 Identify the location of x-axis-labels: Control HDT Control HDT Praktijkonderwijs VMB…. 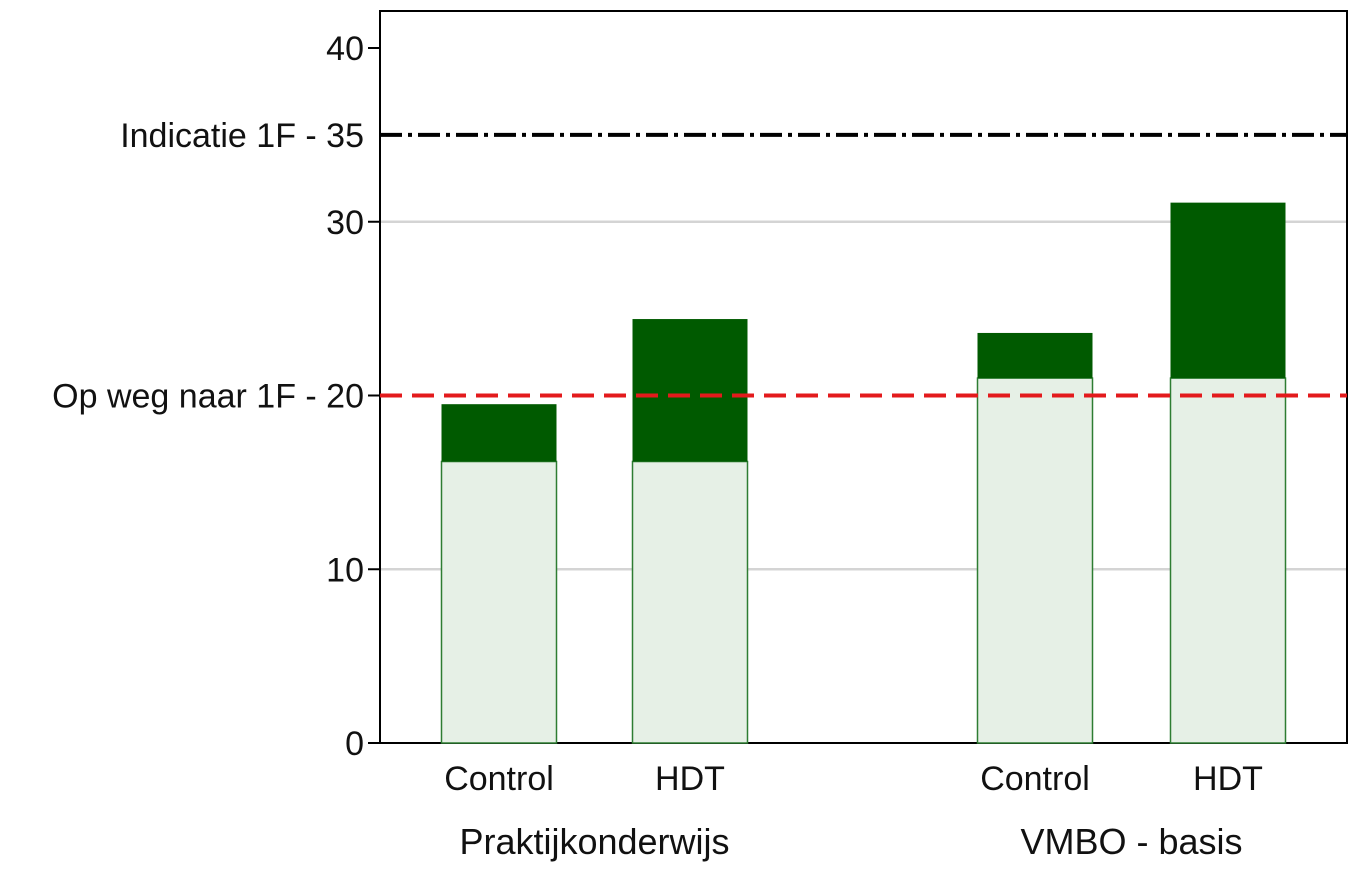
(853, 811).